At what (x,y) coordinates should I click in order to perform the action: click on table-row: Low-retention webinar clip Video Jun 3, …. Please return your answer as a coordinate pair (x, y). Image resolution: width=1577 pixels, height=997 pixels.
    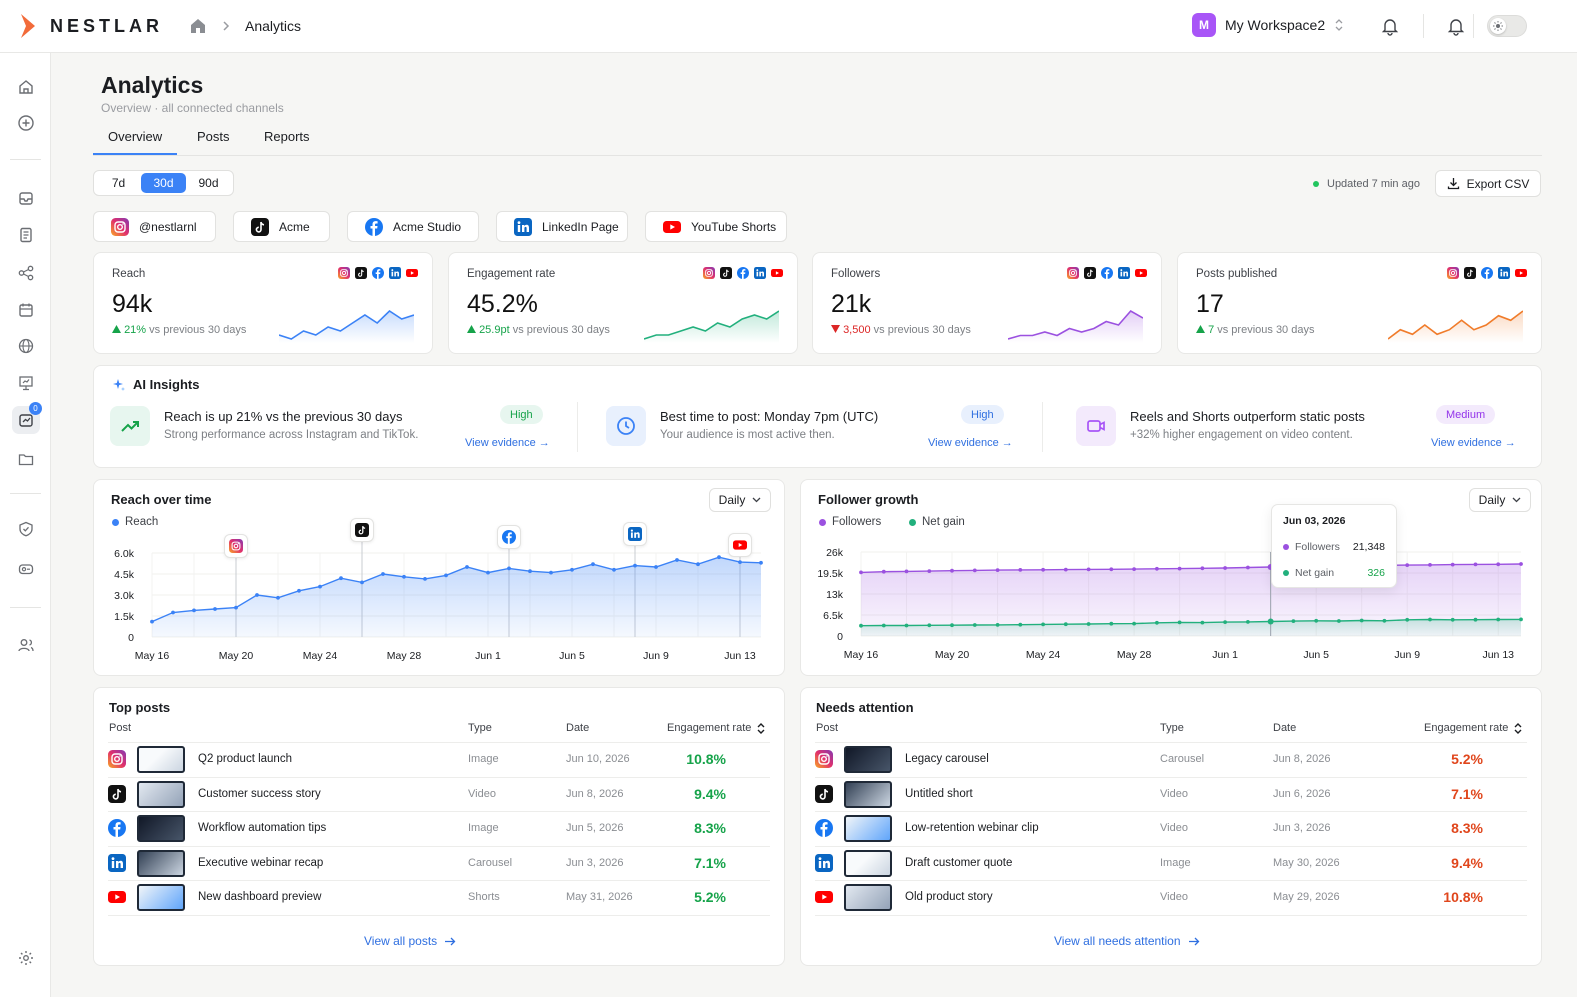
    Looking at the image, I should click on (1171, 828).